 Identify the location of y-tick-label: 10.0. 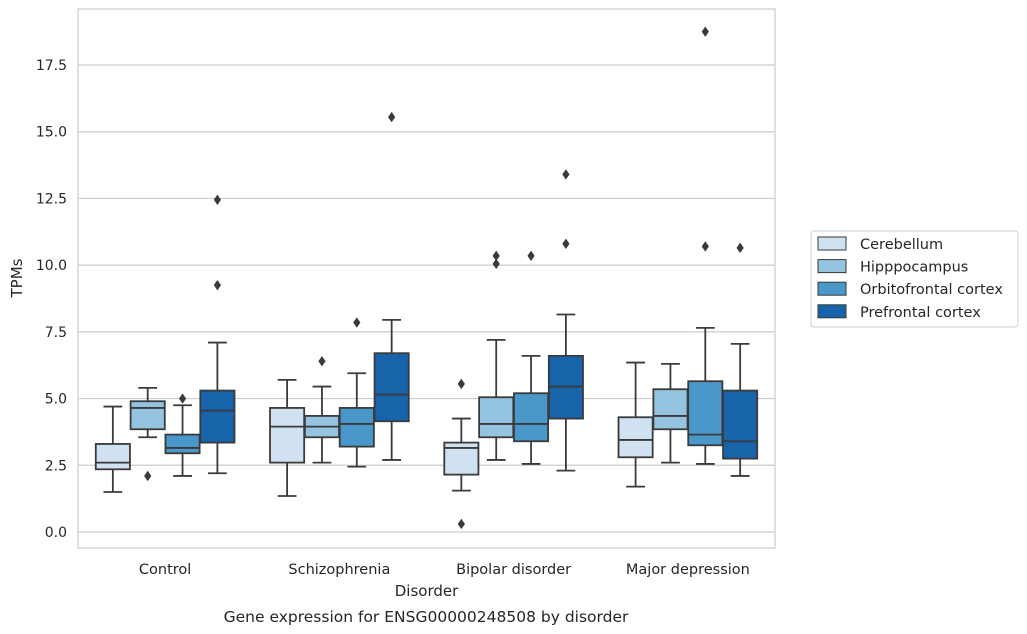
(51, 266).